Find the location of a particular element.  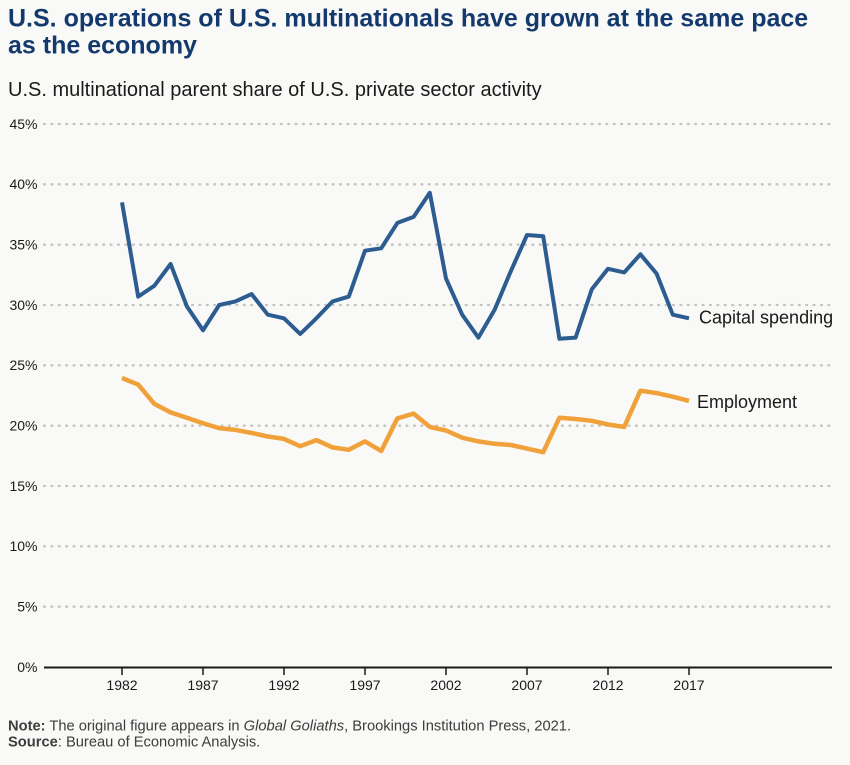

svg-text: 45% is located at coordinates (23, 124).